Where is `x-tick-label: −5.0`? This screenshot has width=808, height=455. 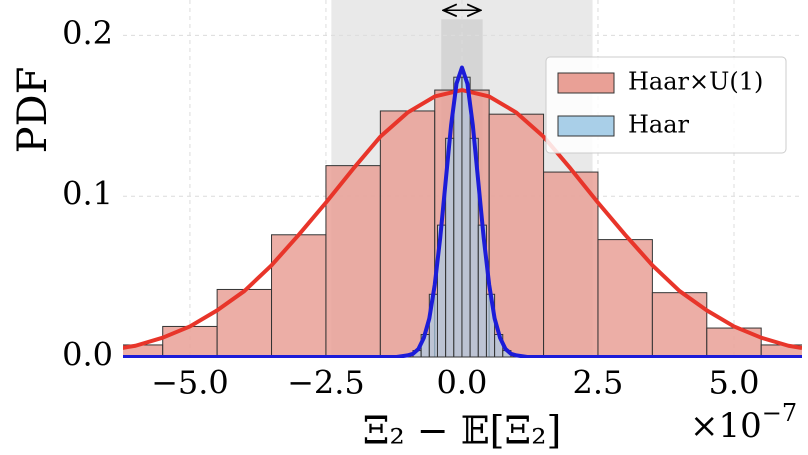 x-tick-label: −5.0 is located at coordinates (190, 383).